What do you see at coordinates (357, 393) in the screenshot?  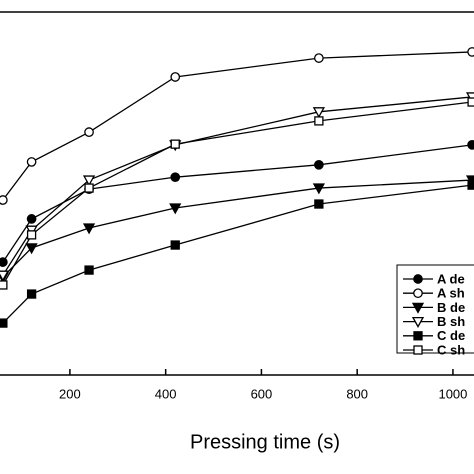 I see `x-tick-label: 800` at bounding box center [357, 393].